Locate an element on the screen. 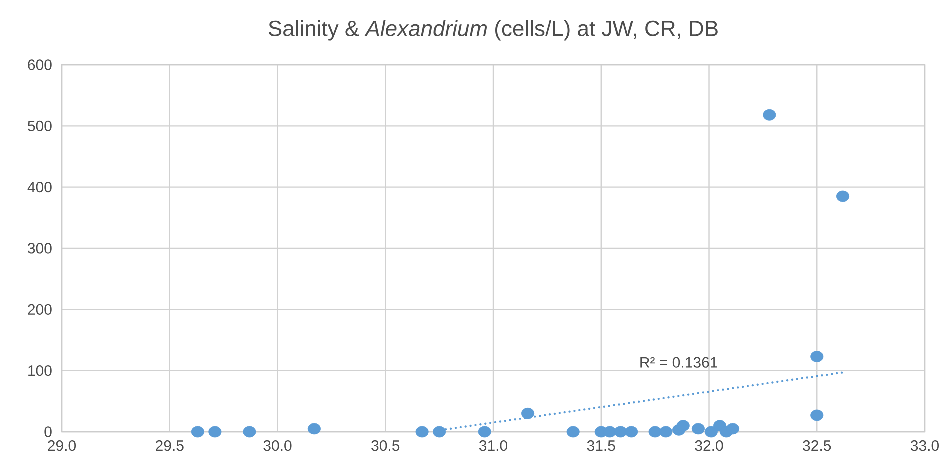  x-tick-label: 30.0 is located at coordinates (278, 446).